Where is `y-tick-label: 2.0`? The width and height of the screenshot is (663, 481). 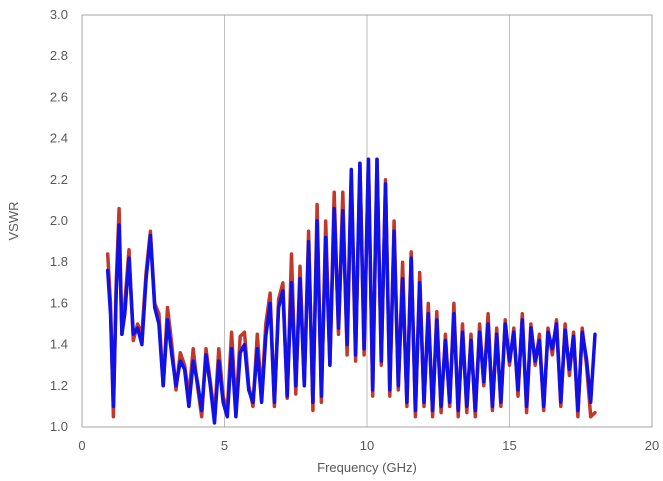 y-tick-label: 2.0 is located at coordinates (59, 220).